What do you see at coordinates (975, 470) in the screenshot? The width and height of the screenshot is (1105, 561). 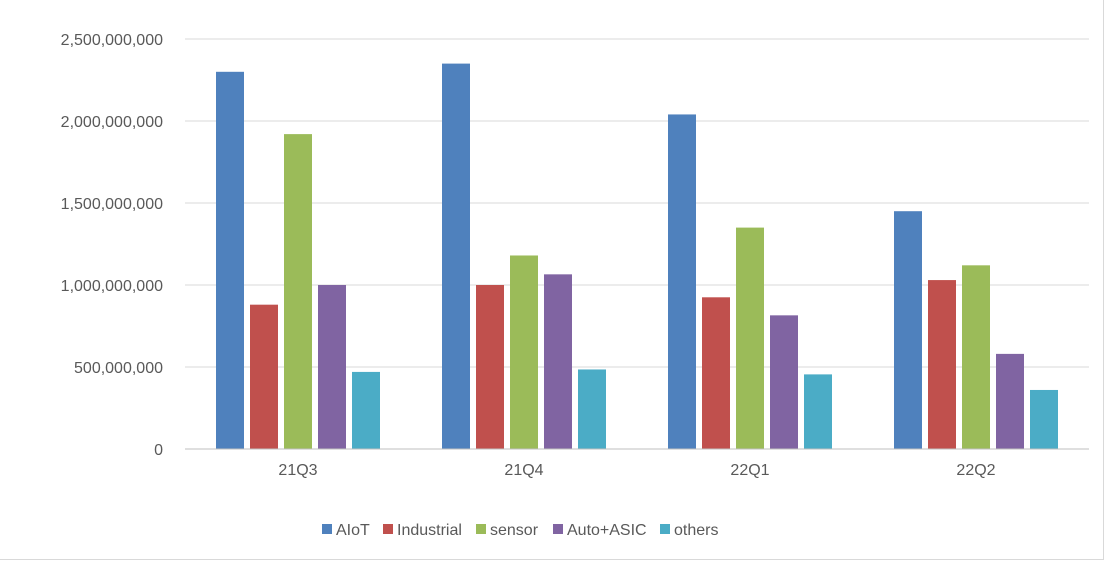 I see `x-category-label: 22Q2` at bounding box center [975, 470].